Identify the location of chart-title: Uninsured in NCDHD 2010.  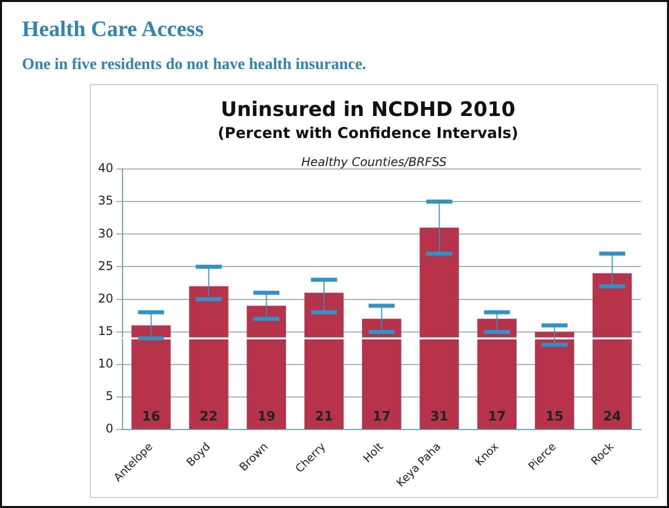
(368, 109).